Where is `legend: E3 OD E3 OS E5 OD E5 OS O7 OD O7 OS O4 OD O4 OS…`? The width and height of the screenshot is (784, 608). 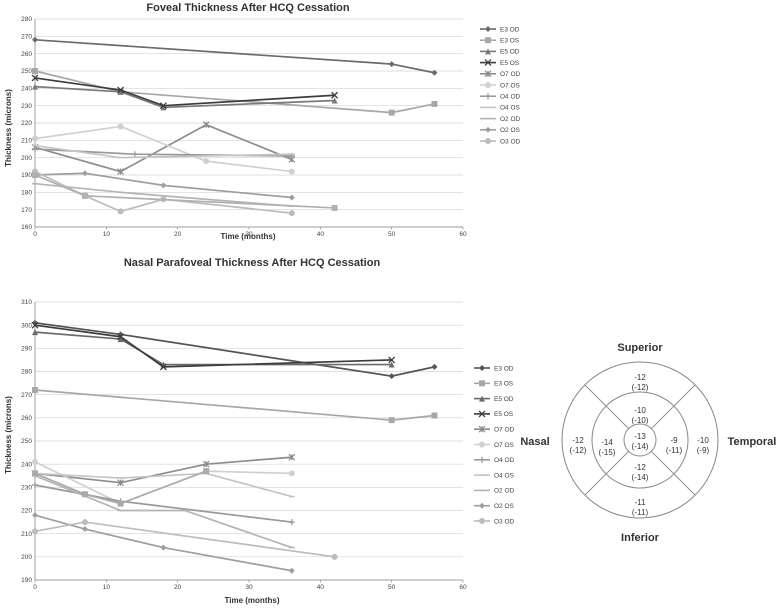 legend: E3 OD E3 OS E5 OD E5 OS O7 OD O7 OS O4 OD O4 OS… is located at coordinates (500, 85).